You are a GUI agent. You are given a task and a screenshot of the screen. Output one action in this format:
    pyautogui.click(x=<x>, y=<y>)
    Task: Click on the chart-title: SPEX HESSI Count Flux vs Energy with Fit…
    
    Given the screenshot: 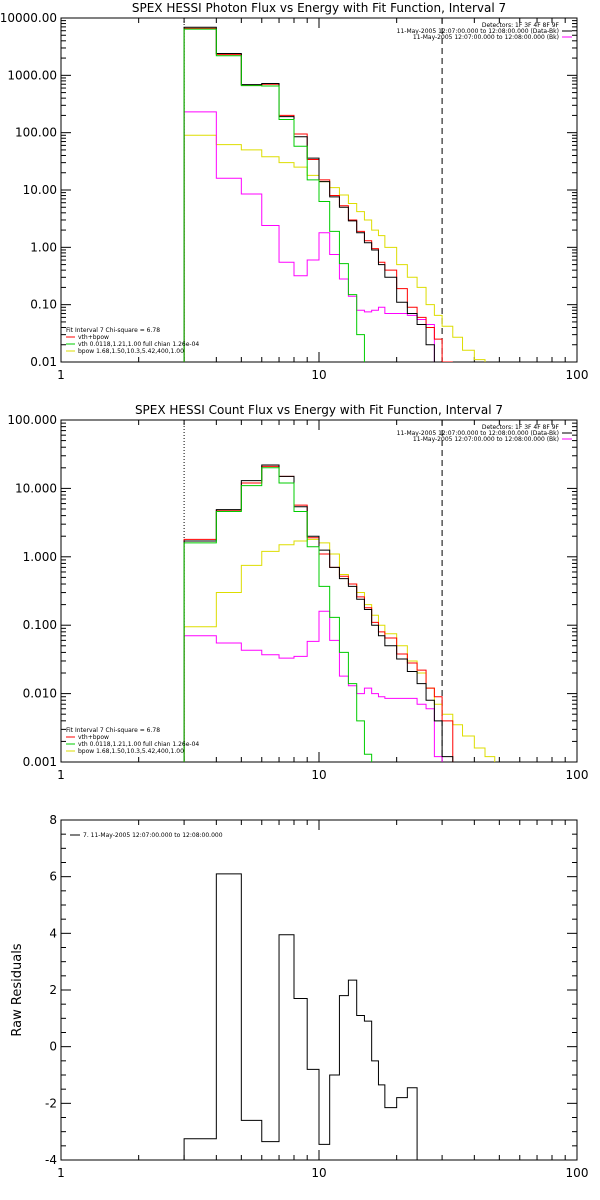 What is the action you would take?
    pyautogui.click(x=319, y=410)
    